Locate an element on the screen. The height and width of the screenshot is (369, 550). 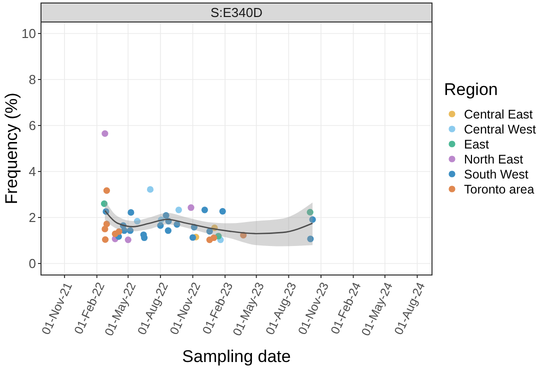
legend-label: North East is located at coordinates (494, 159).